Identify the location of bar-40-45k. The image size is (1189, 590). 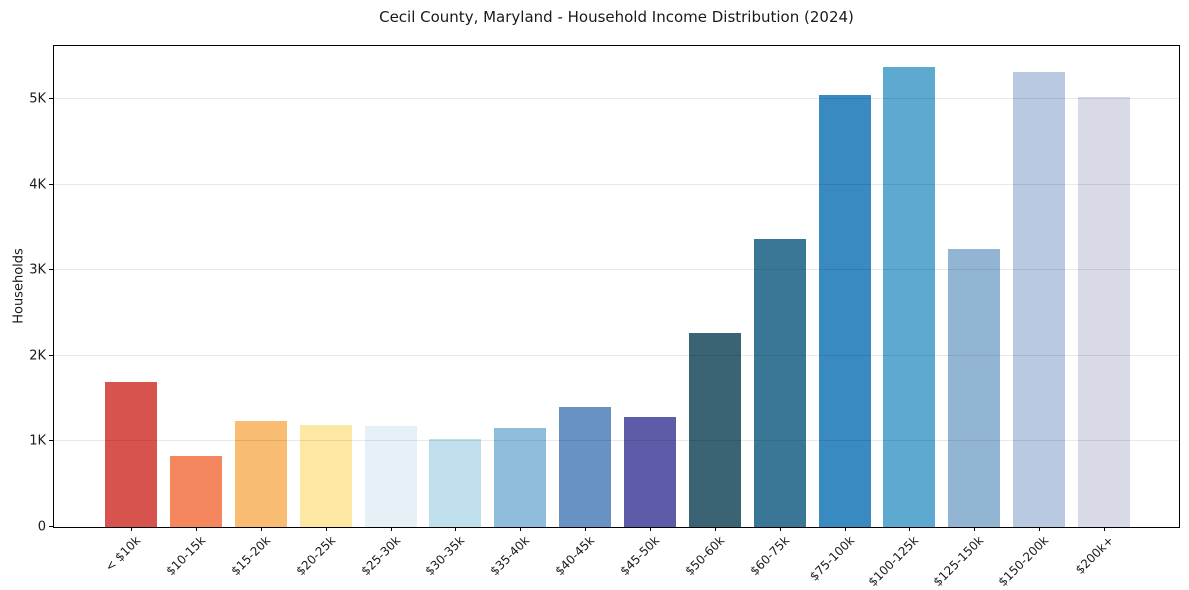
(585, 467).